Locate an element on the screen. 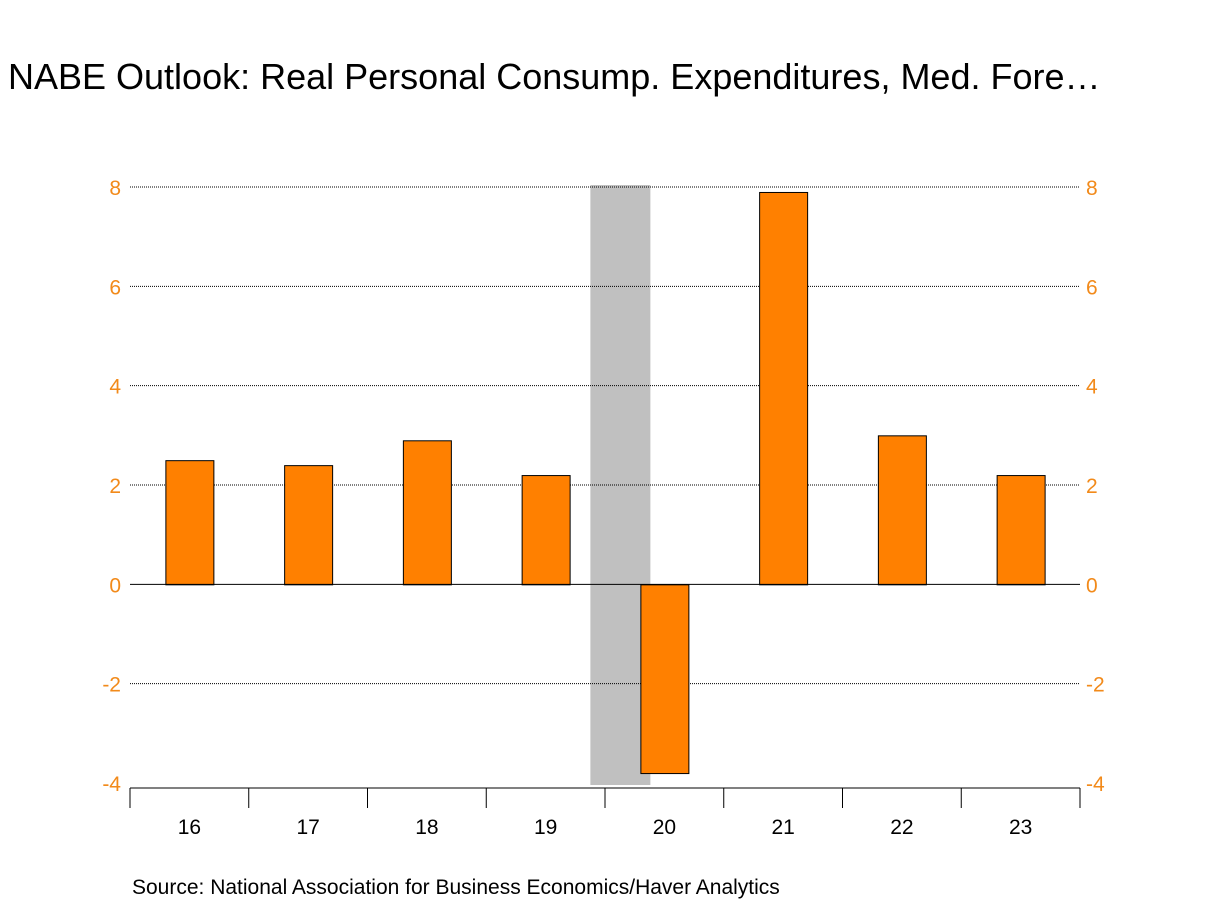  y-tick-label-right-6: 6 is located at coordinates (1092, 287).